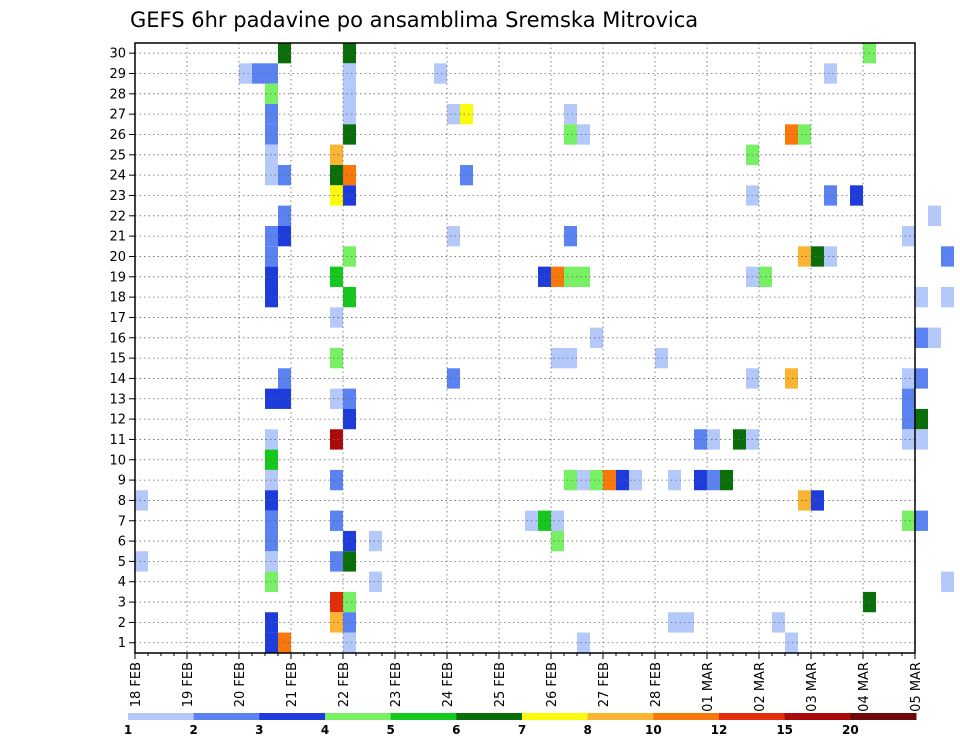  I want to click on x-tick-label: 24 FEB, so click(448, 684).